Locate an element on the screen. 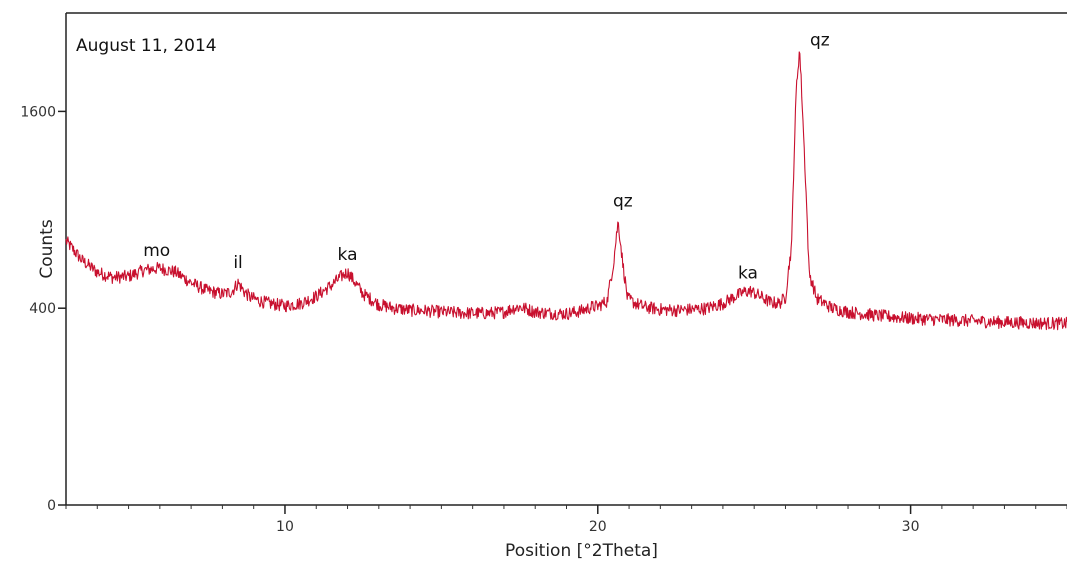 This screenshot has width=1067, height=562. y-axis-label: Counts is located at coordinates (47, 248).